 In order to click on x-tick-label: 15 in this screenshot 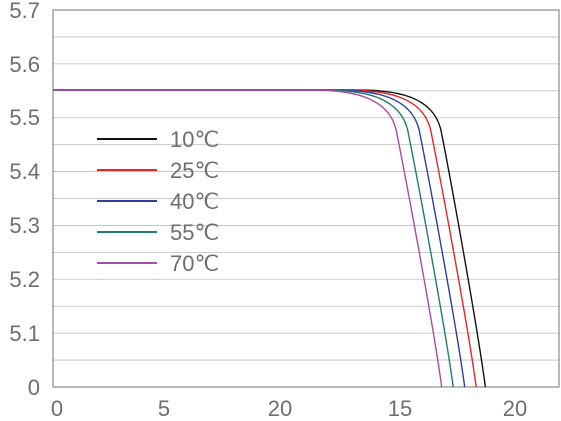, I will do `click(400, 408)`.